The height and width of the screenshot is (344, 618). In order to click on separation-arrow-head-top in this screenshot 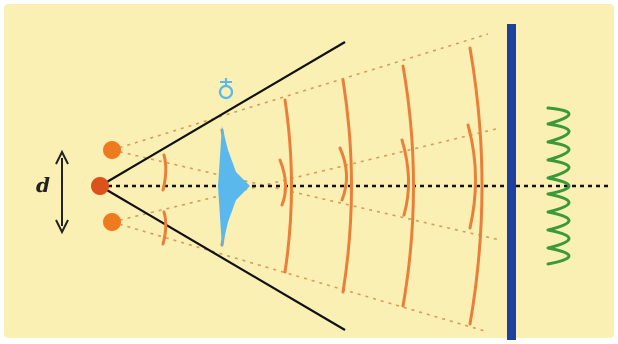, I will do `click(62, 157)`.